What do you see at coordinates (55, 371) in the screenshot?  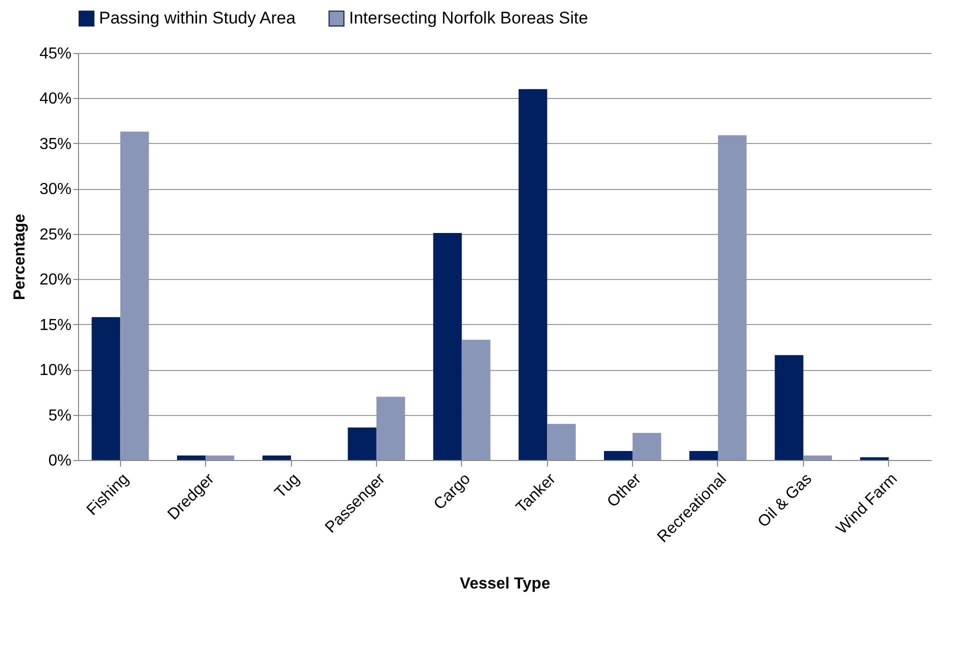 I see `y-tick-label: 10%` at bounding box center [55, 371].